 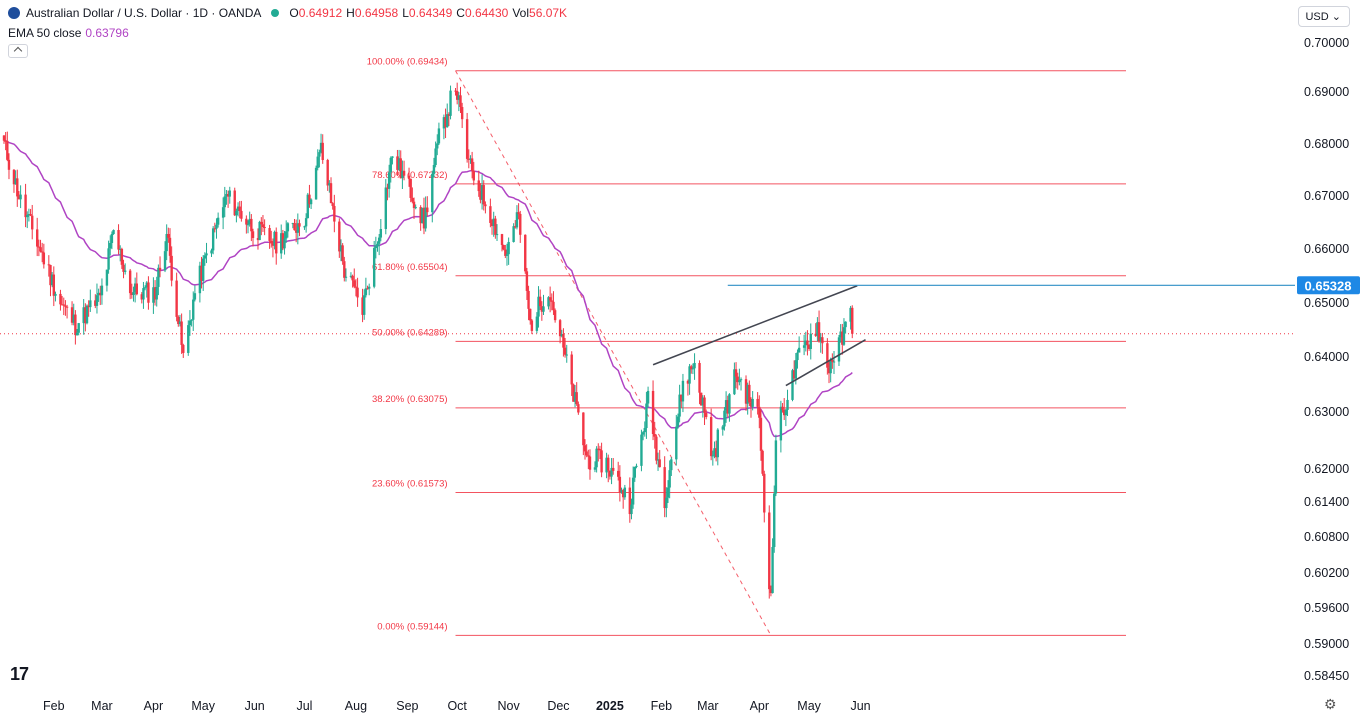 What do you see at coordinates (68, 33) in the screenshot?
I see `ema-legend: EMA 50 close 0.63796` at bounding box center [68, 33].